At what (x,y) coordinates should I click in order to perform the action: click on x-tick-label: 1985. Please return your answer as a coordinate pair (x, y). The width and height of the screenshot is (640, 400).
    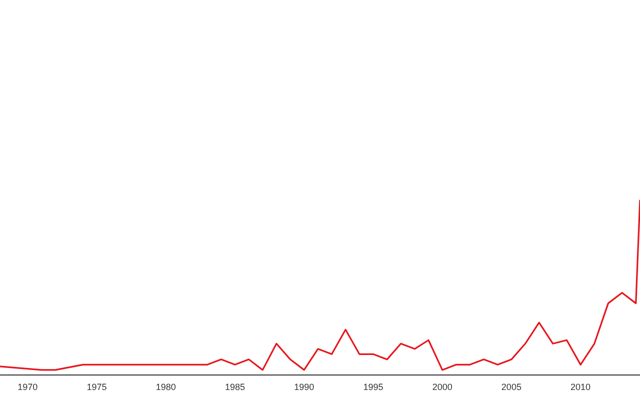
    Looking at the image, I should click on (235, 387).